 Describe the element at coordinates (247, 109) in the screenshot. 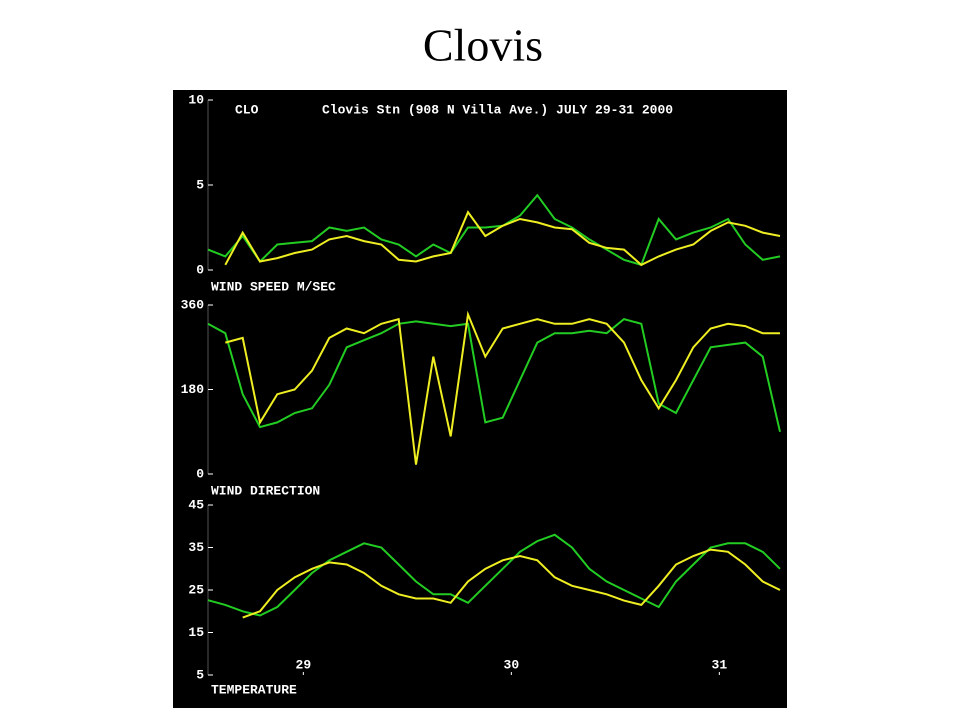

I see `station-code: CLO` at that location.